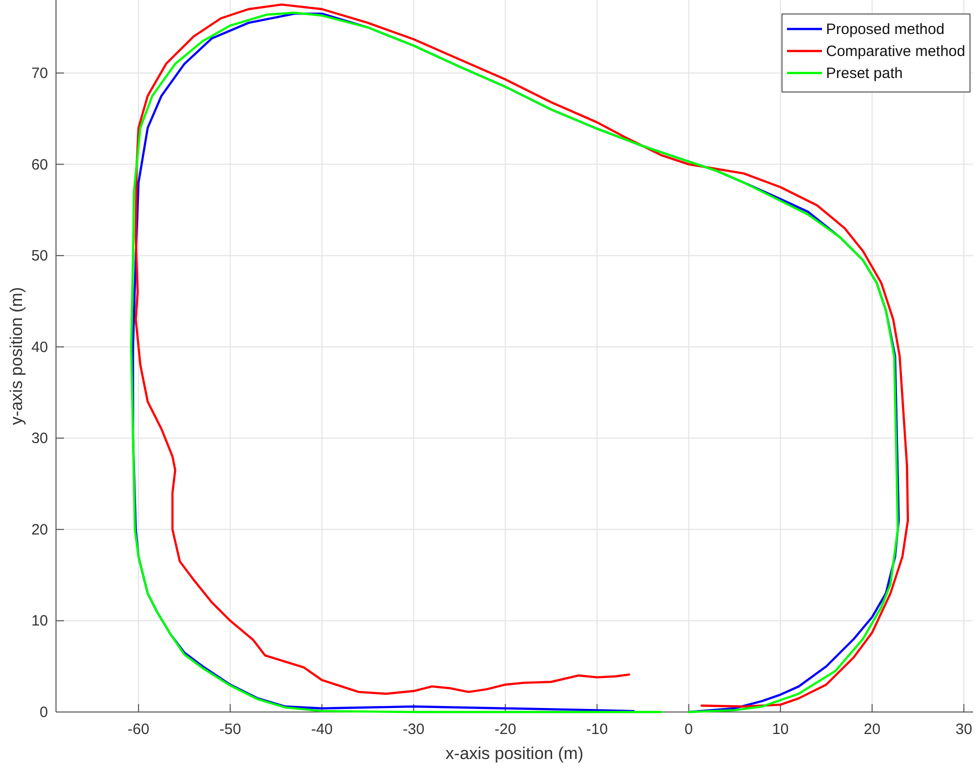 This screenshot has height=769, width=975. I want to click on y-tick-label: 10, so click(39, 621).